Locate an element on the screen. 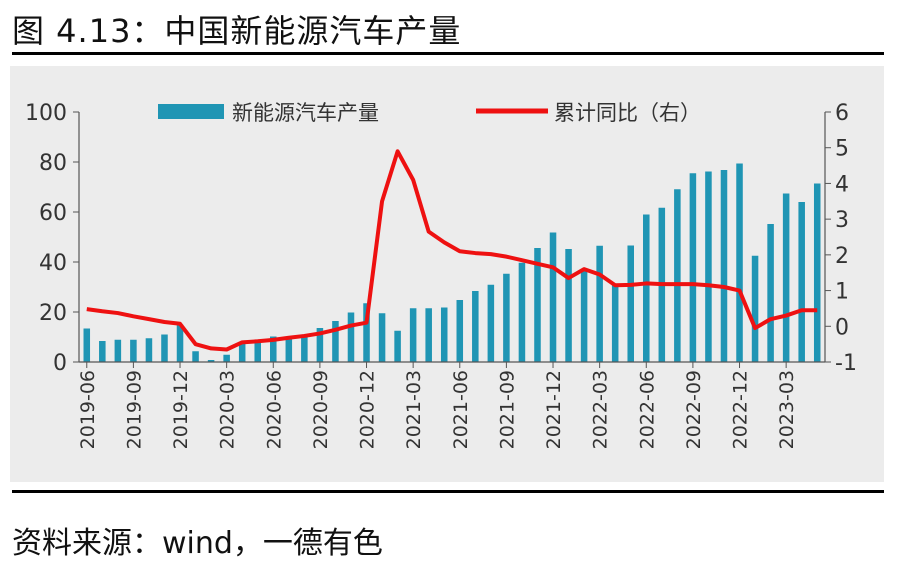 This screenshot has width=899, height=562. x-tick-label: 2021-09 is located at coordinates (507, 409).